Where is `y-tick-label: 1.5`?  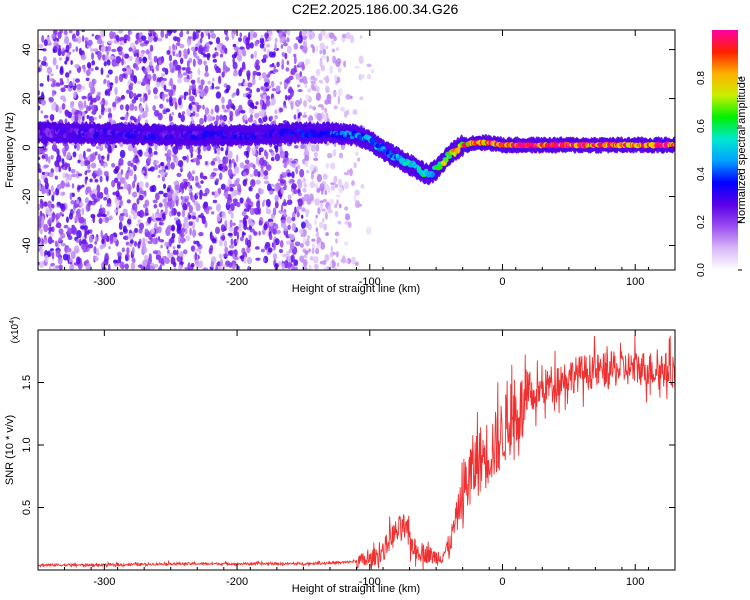
y-tick-label: 1.5 is located at coordinates (27, 382).